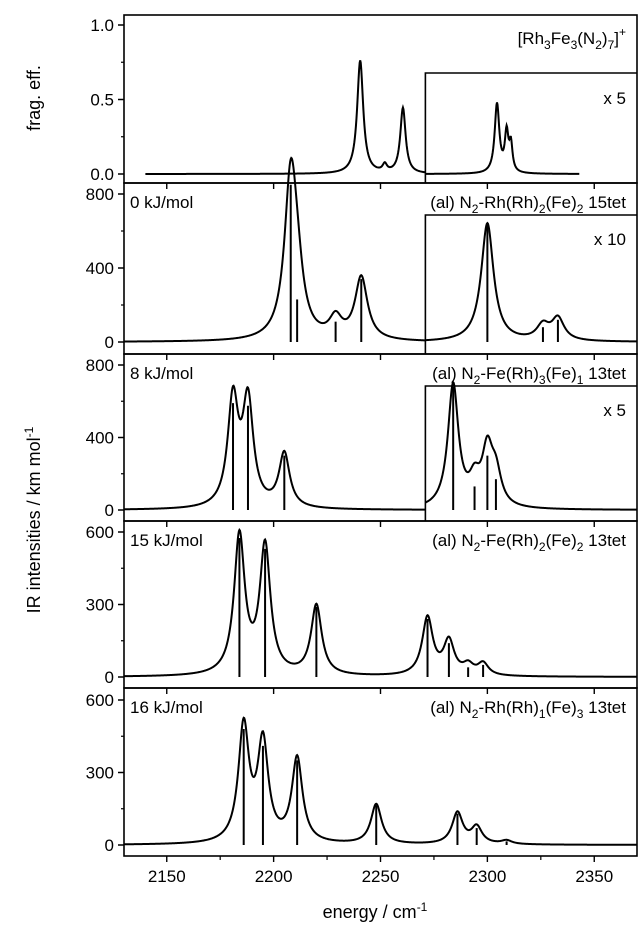 Image resolution: width=639 pixels, height=928 pixels. What do you see at coordinates (528, 709) in the screenshot?
I see `panel-label-isomer-4: (al) N2-Rh(Rh)1(Fe)3 13tet` at bounding box center [528, 709].